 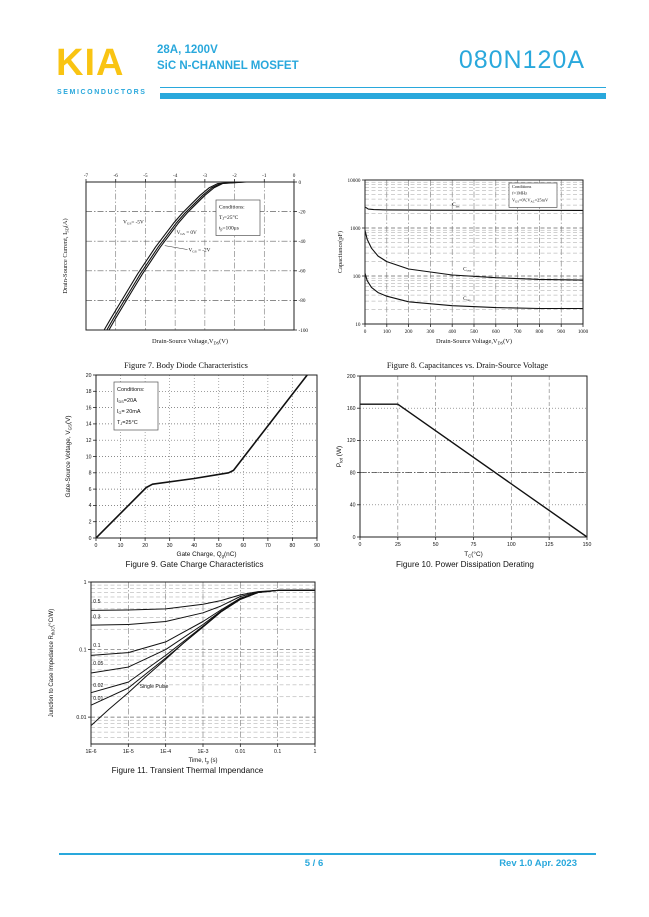 What do you see at coordinates (89, 376) in the screenshot?
I see `svg-text: 20` at bounding box center [89, 376].